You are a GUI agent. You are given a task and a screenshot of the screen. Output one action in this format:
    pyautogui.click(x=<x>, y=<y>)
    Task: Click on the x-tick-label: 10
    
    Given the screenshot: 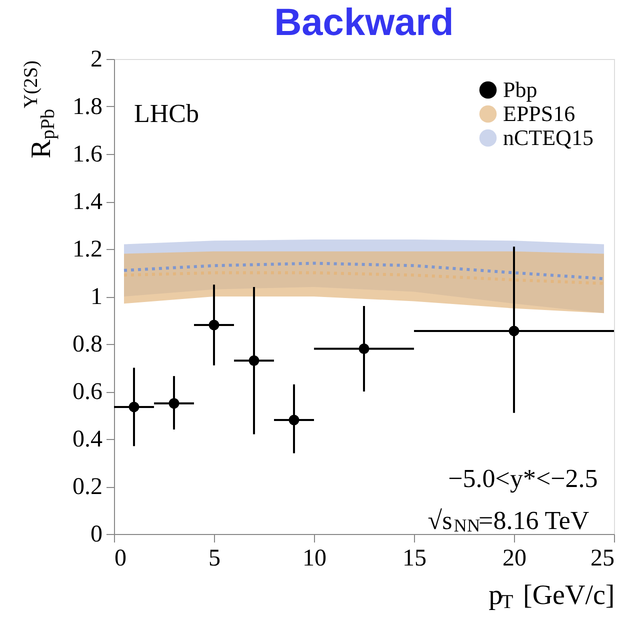 What is the action you would take?
    pyautogui.click(x=314, y=559)
    